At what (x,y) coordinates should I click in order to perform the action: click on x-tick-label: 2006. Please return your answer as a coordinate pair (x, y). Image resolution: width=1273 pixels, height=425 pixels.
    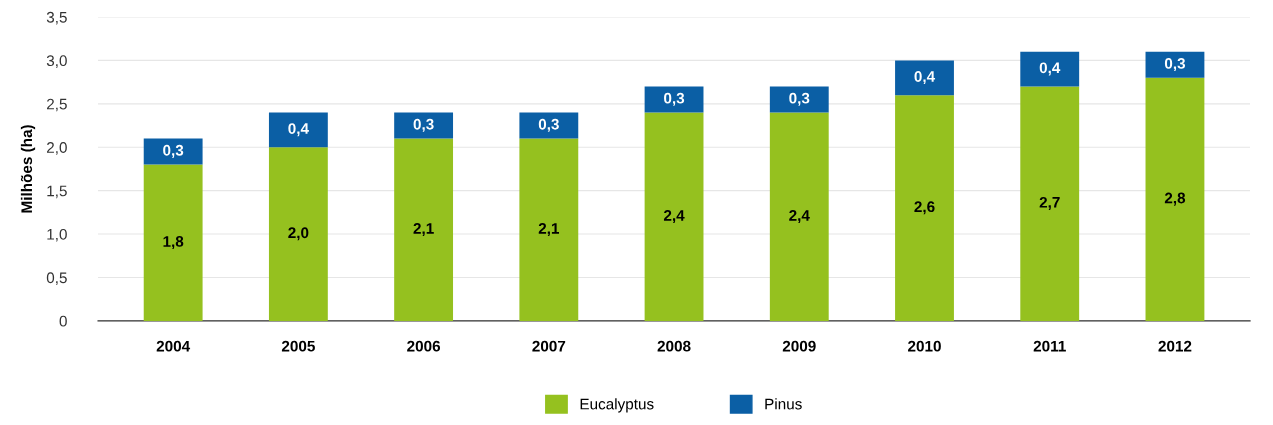
    Looking at the image, I should click on (424, 346).